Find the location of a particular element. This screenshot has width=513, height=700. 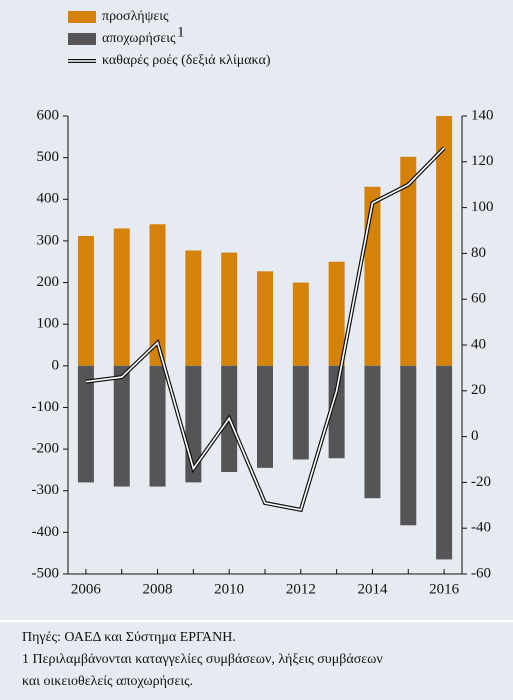

y-tick-label: 100 is located at coordinates (48, 324).